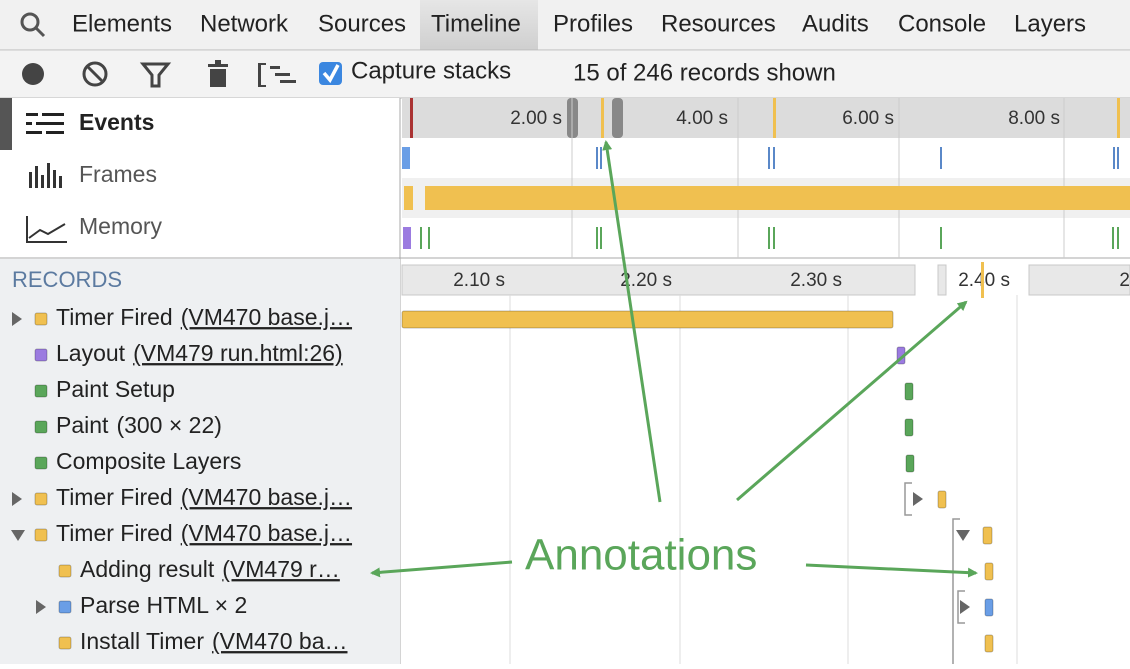 The image size is (1130, 669). I want to click on filter-button, so click(155, 75).